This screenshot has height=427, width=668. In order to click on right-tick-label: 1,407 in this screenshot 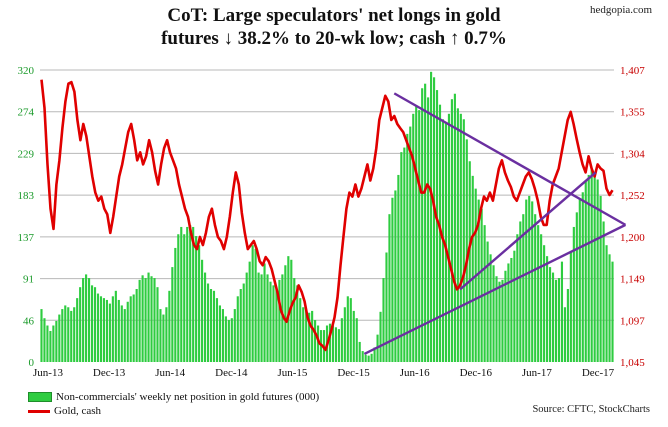, I will do `click(632, 71)`.